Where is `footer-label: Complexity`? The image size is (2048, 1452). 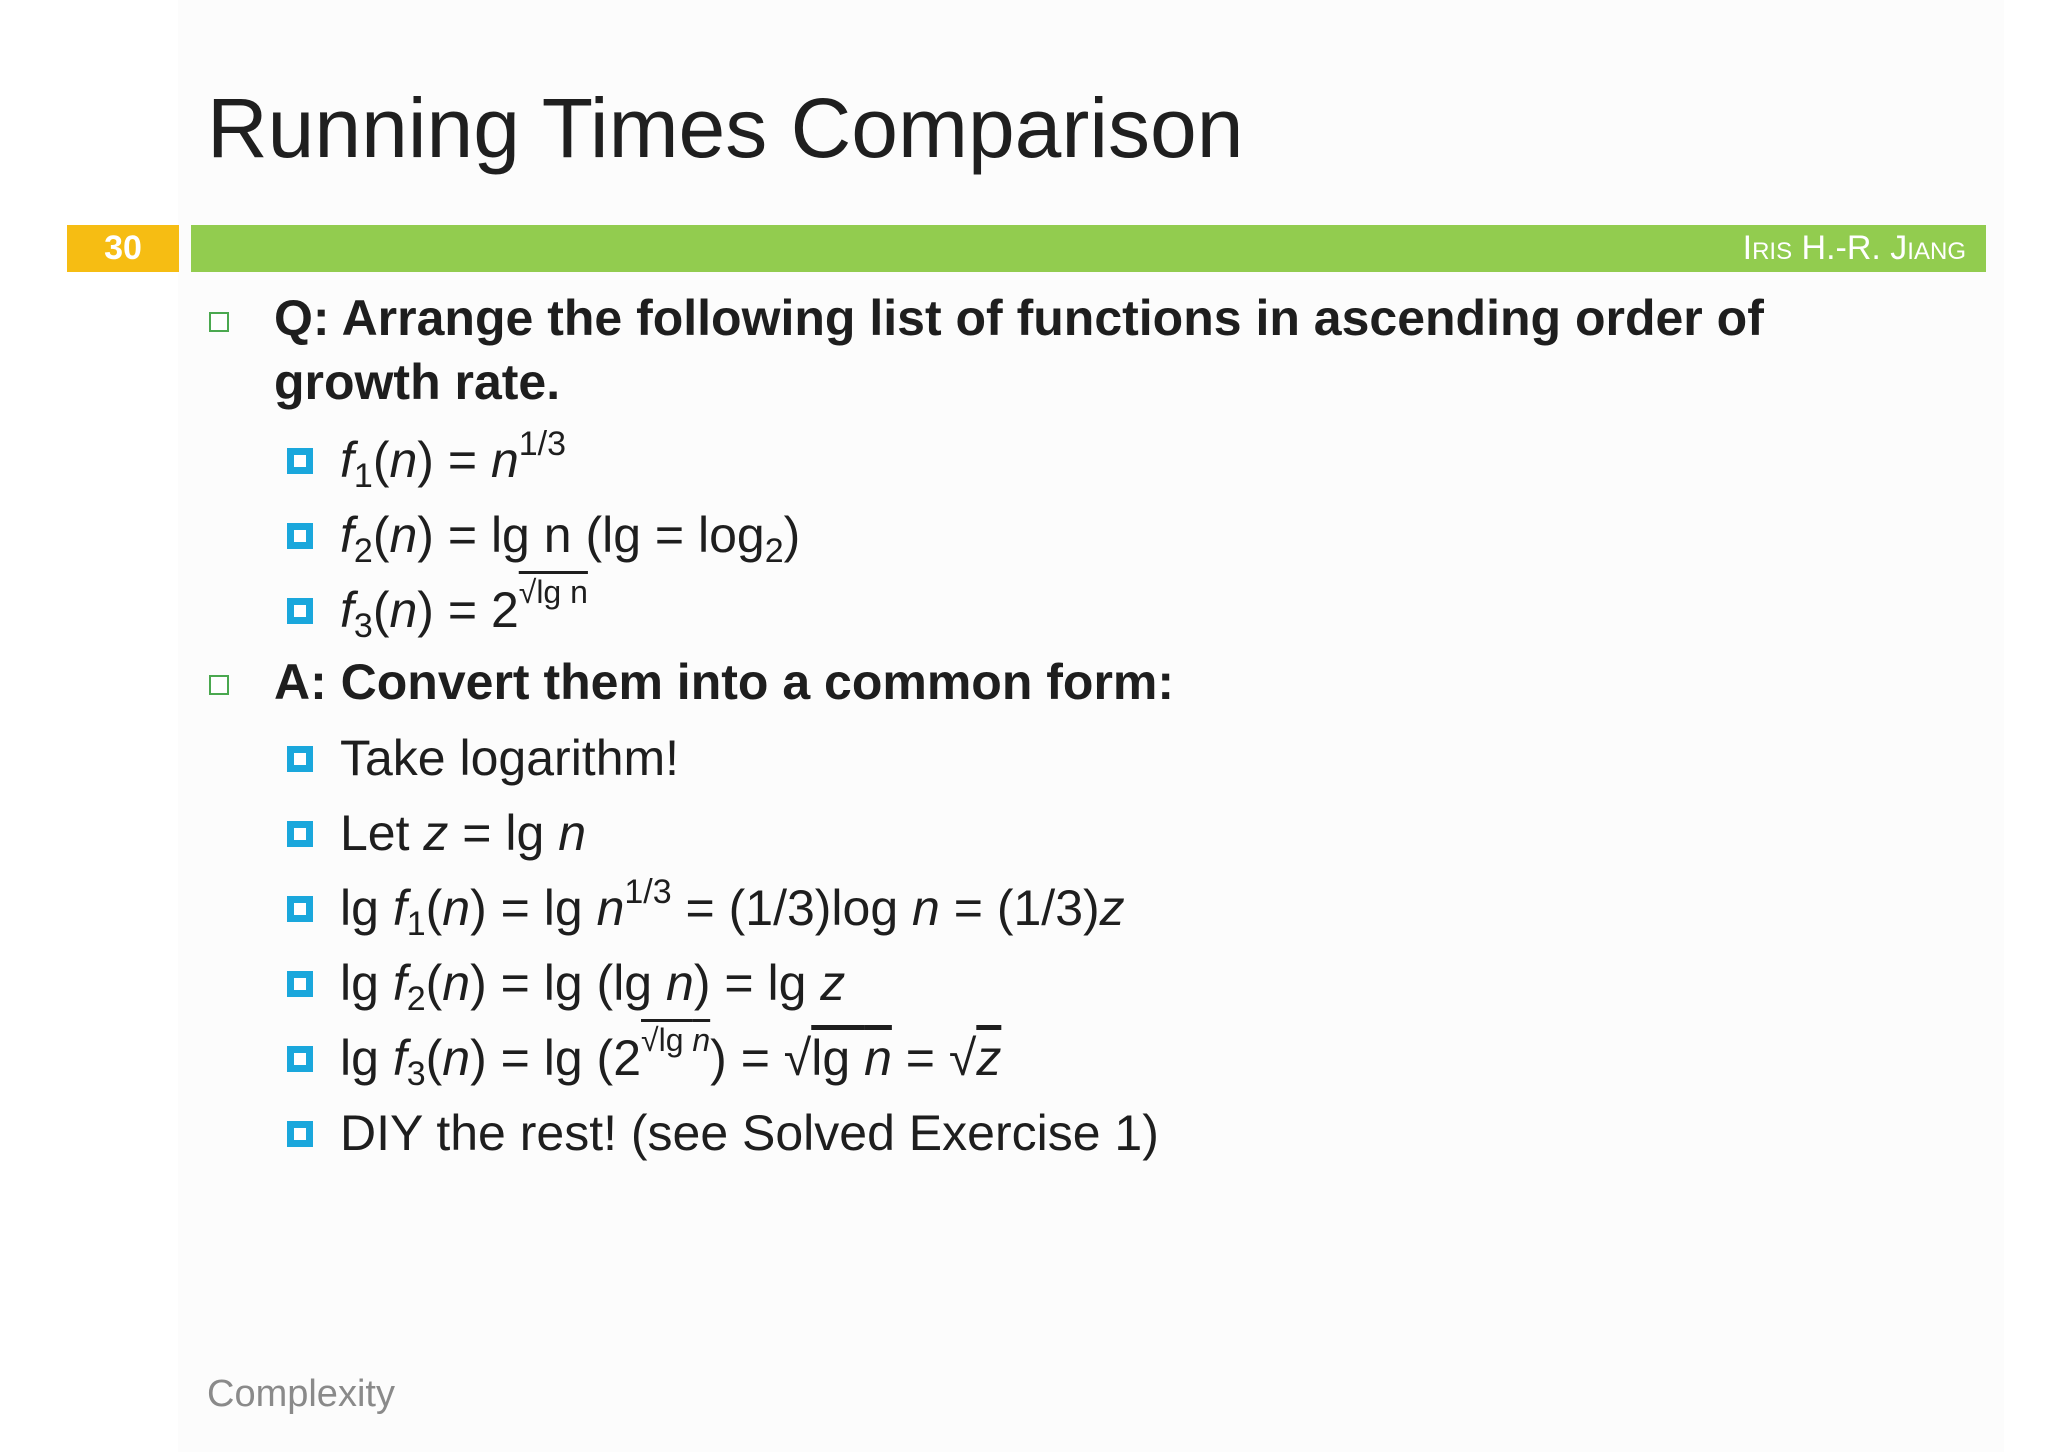
footer-label: Complexity is located at coordinates (301, 1394).